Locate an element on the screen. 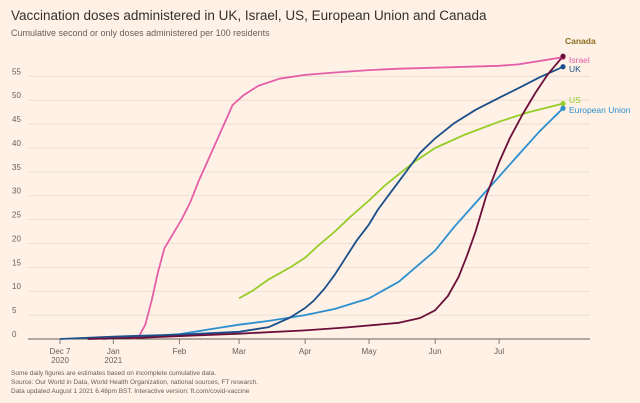 The image size is (640, 403). series-label-uk: UK is located at coordinates (575, 69).